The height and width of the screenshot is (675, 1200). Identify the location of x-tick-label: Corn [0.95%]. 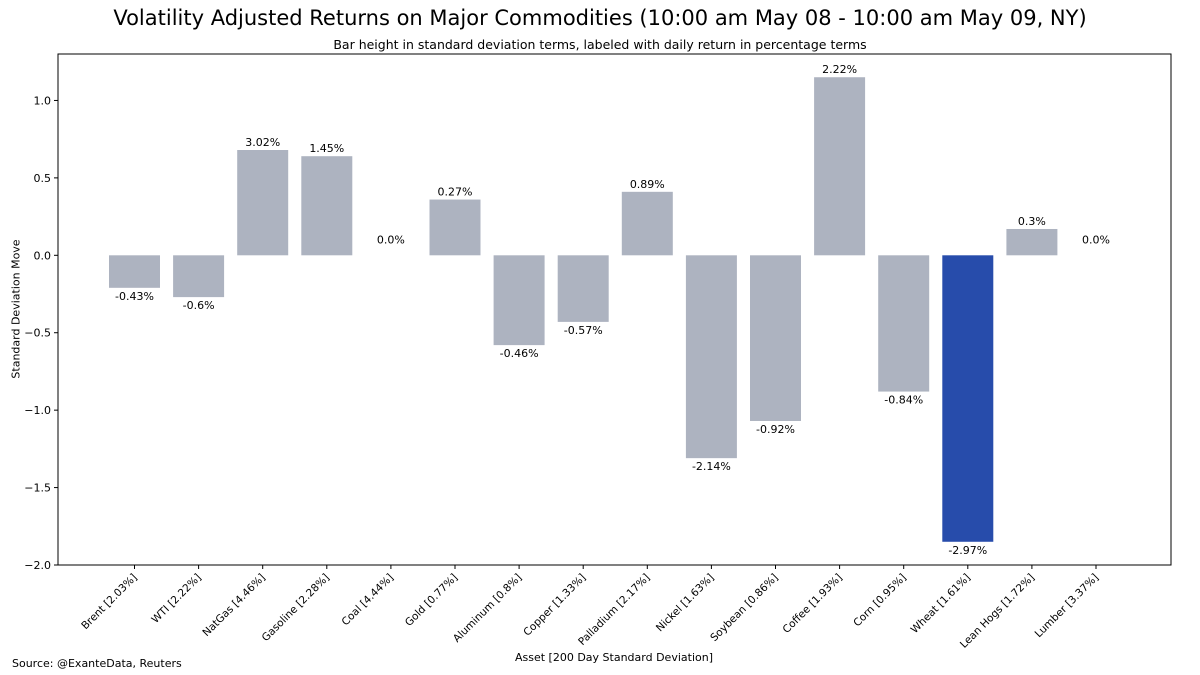
(880, 601).